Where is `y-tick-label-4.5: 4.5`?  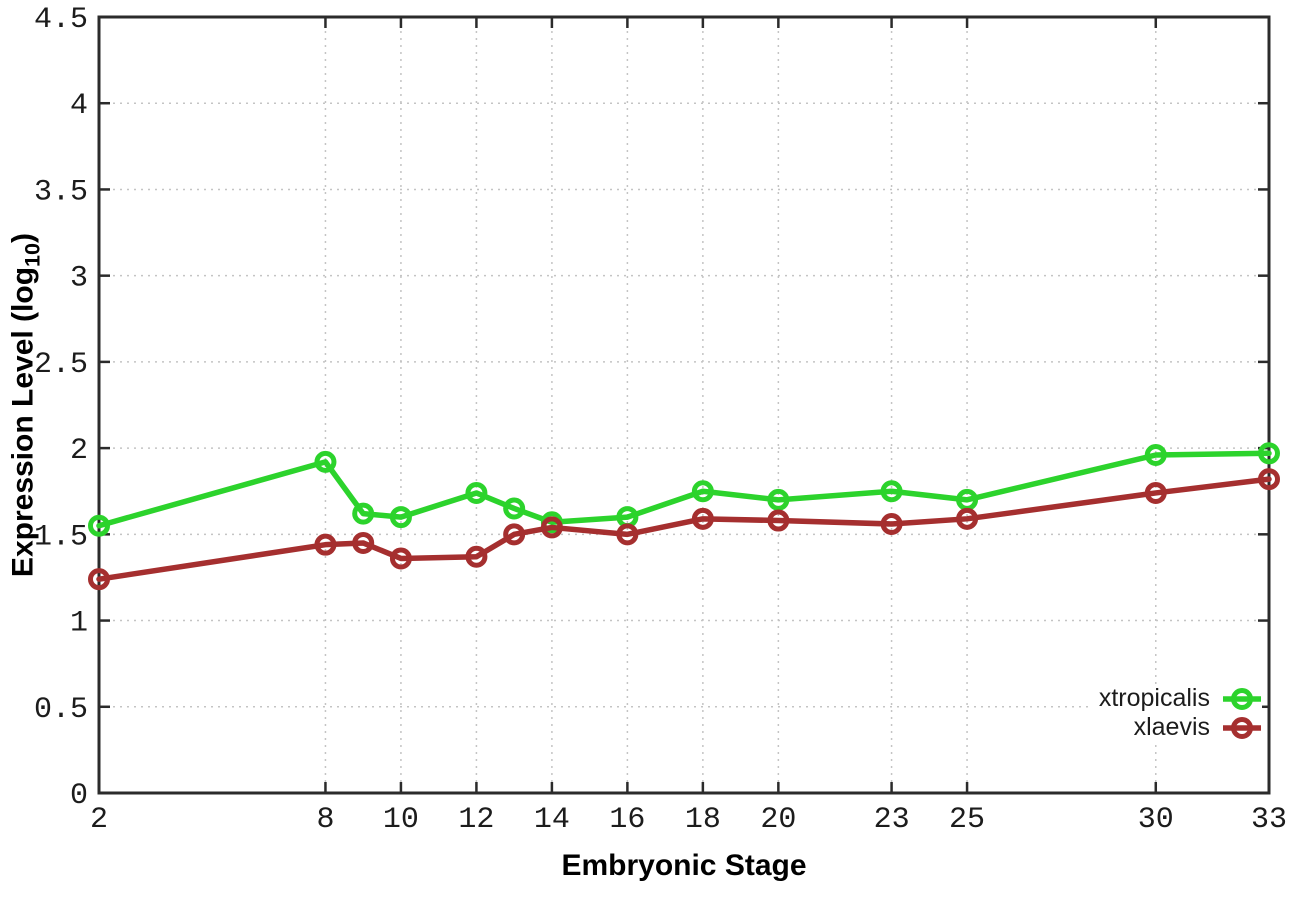
y-tick-label-4.5: 4.5 is located at coordinates (61, 20).